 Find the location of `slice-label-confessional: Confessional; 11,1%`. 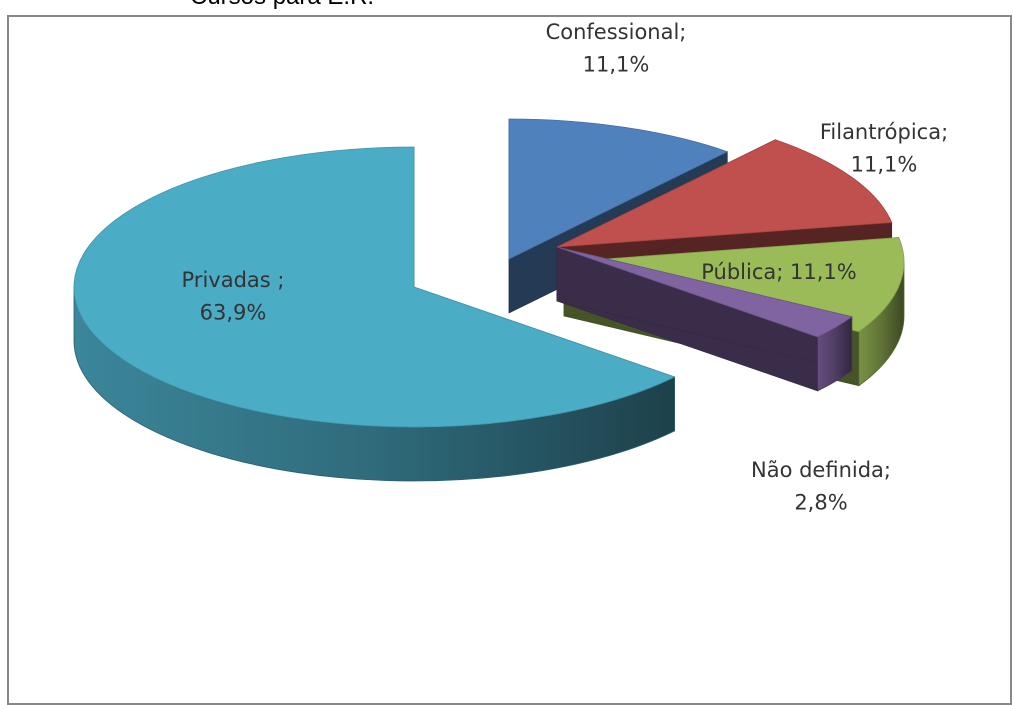

slice-label-confessional: Confessional; 11,1% is located at coordinates (616, 48).